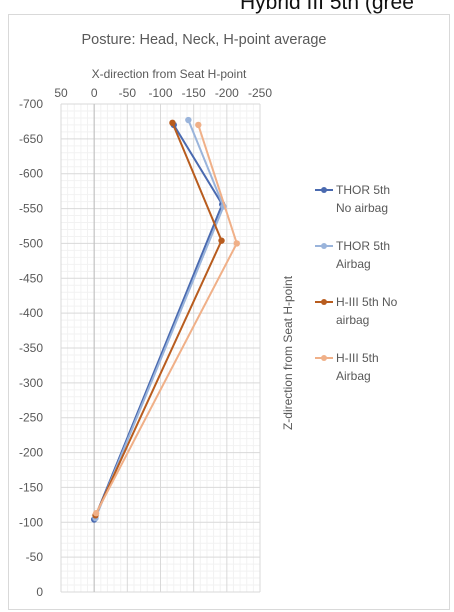 This screenshot has height=612, width=454. I want to click on legend-label: H-III 5th, so click(357, 358).